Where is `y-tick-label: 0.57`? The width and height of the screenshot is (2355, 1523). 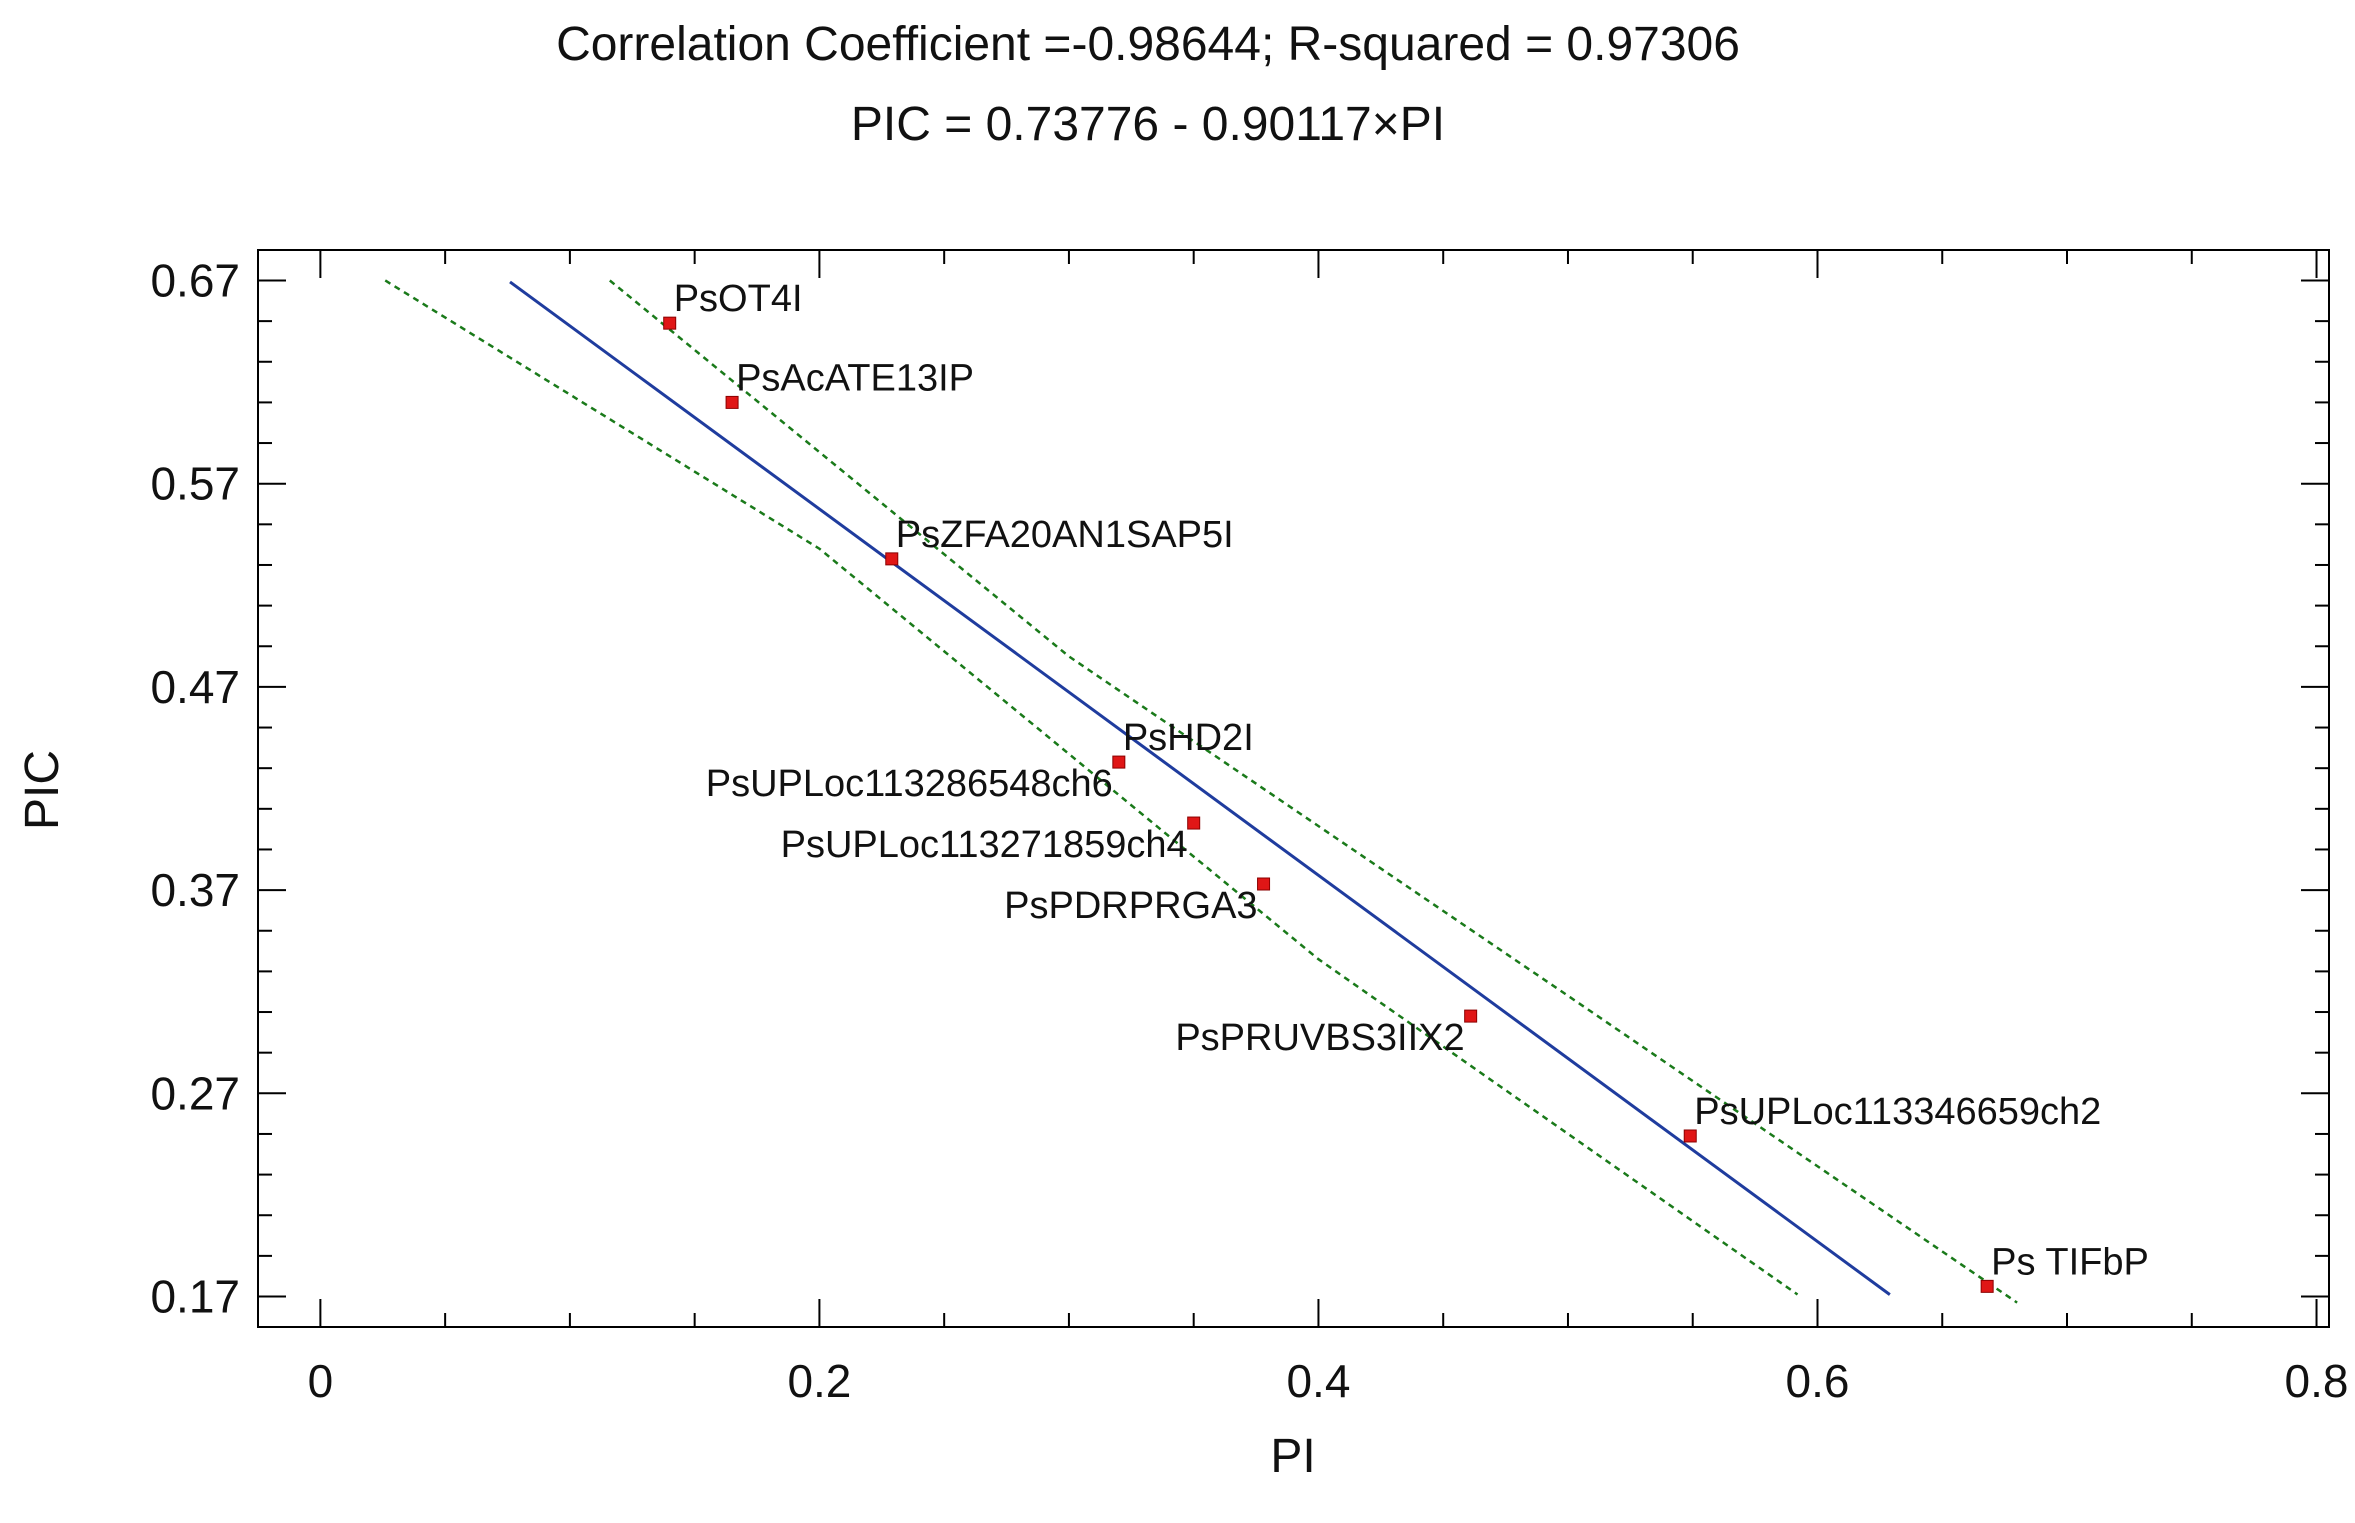 y-tick-label: 0.57 is located at coordinates (195, 484).